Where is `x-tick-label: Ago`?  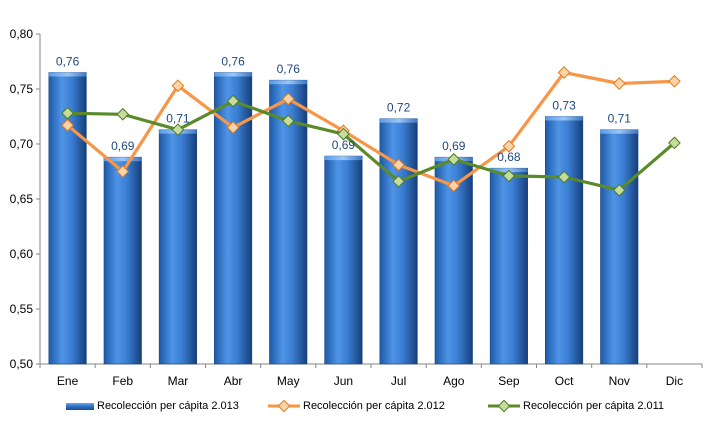 x-tick-label: Ago is located at coordinates (454, 381).